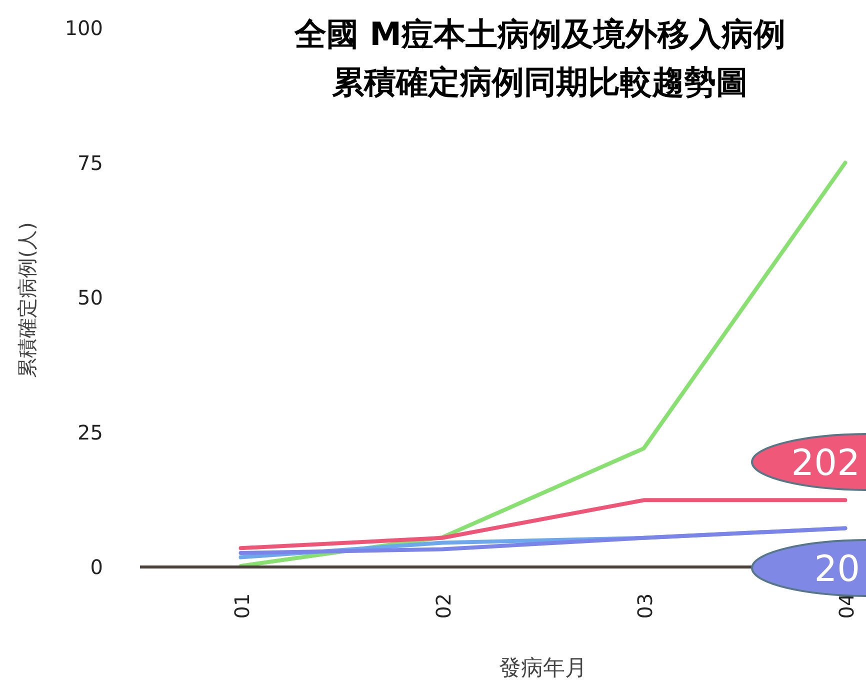 Image resolution: width=866 pixels, height=684 pixels. I want to click on x-tick-label: 03, so click(644, 606).